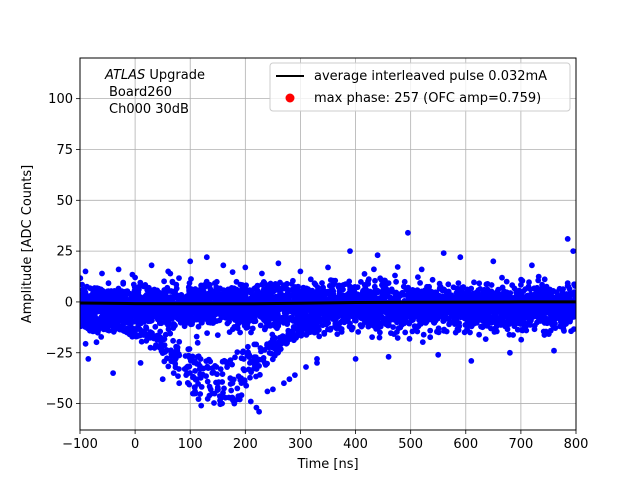 This screenshot has height=485, width=640. What do you see at coordinates (27, 244) in the screenshot?
I see `y-axis-label: Amplitude [ADC Counts]` at bounding box center [27, 244].